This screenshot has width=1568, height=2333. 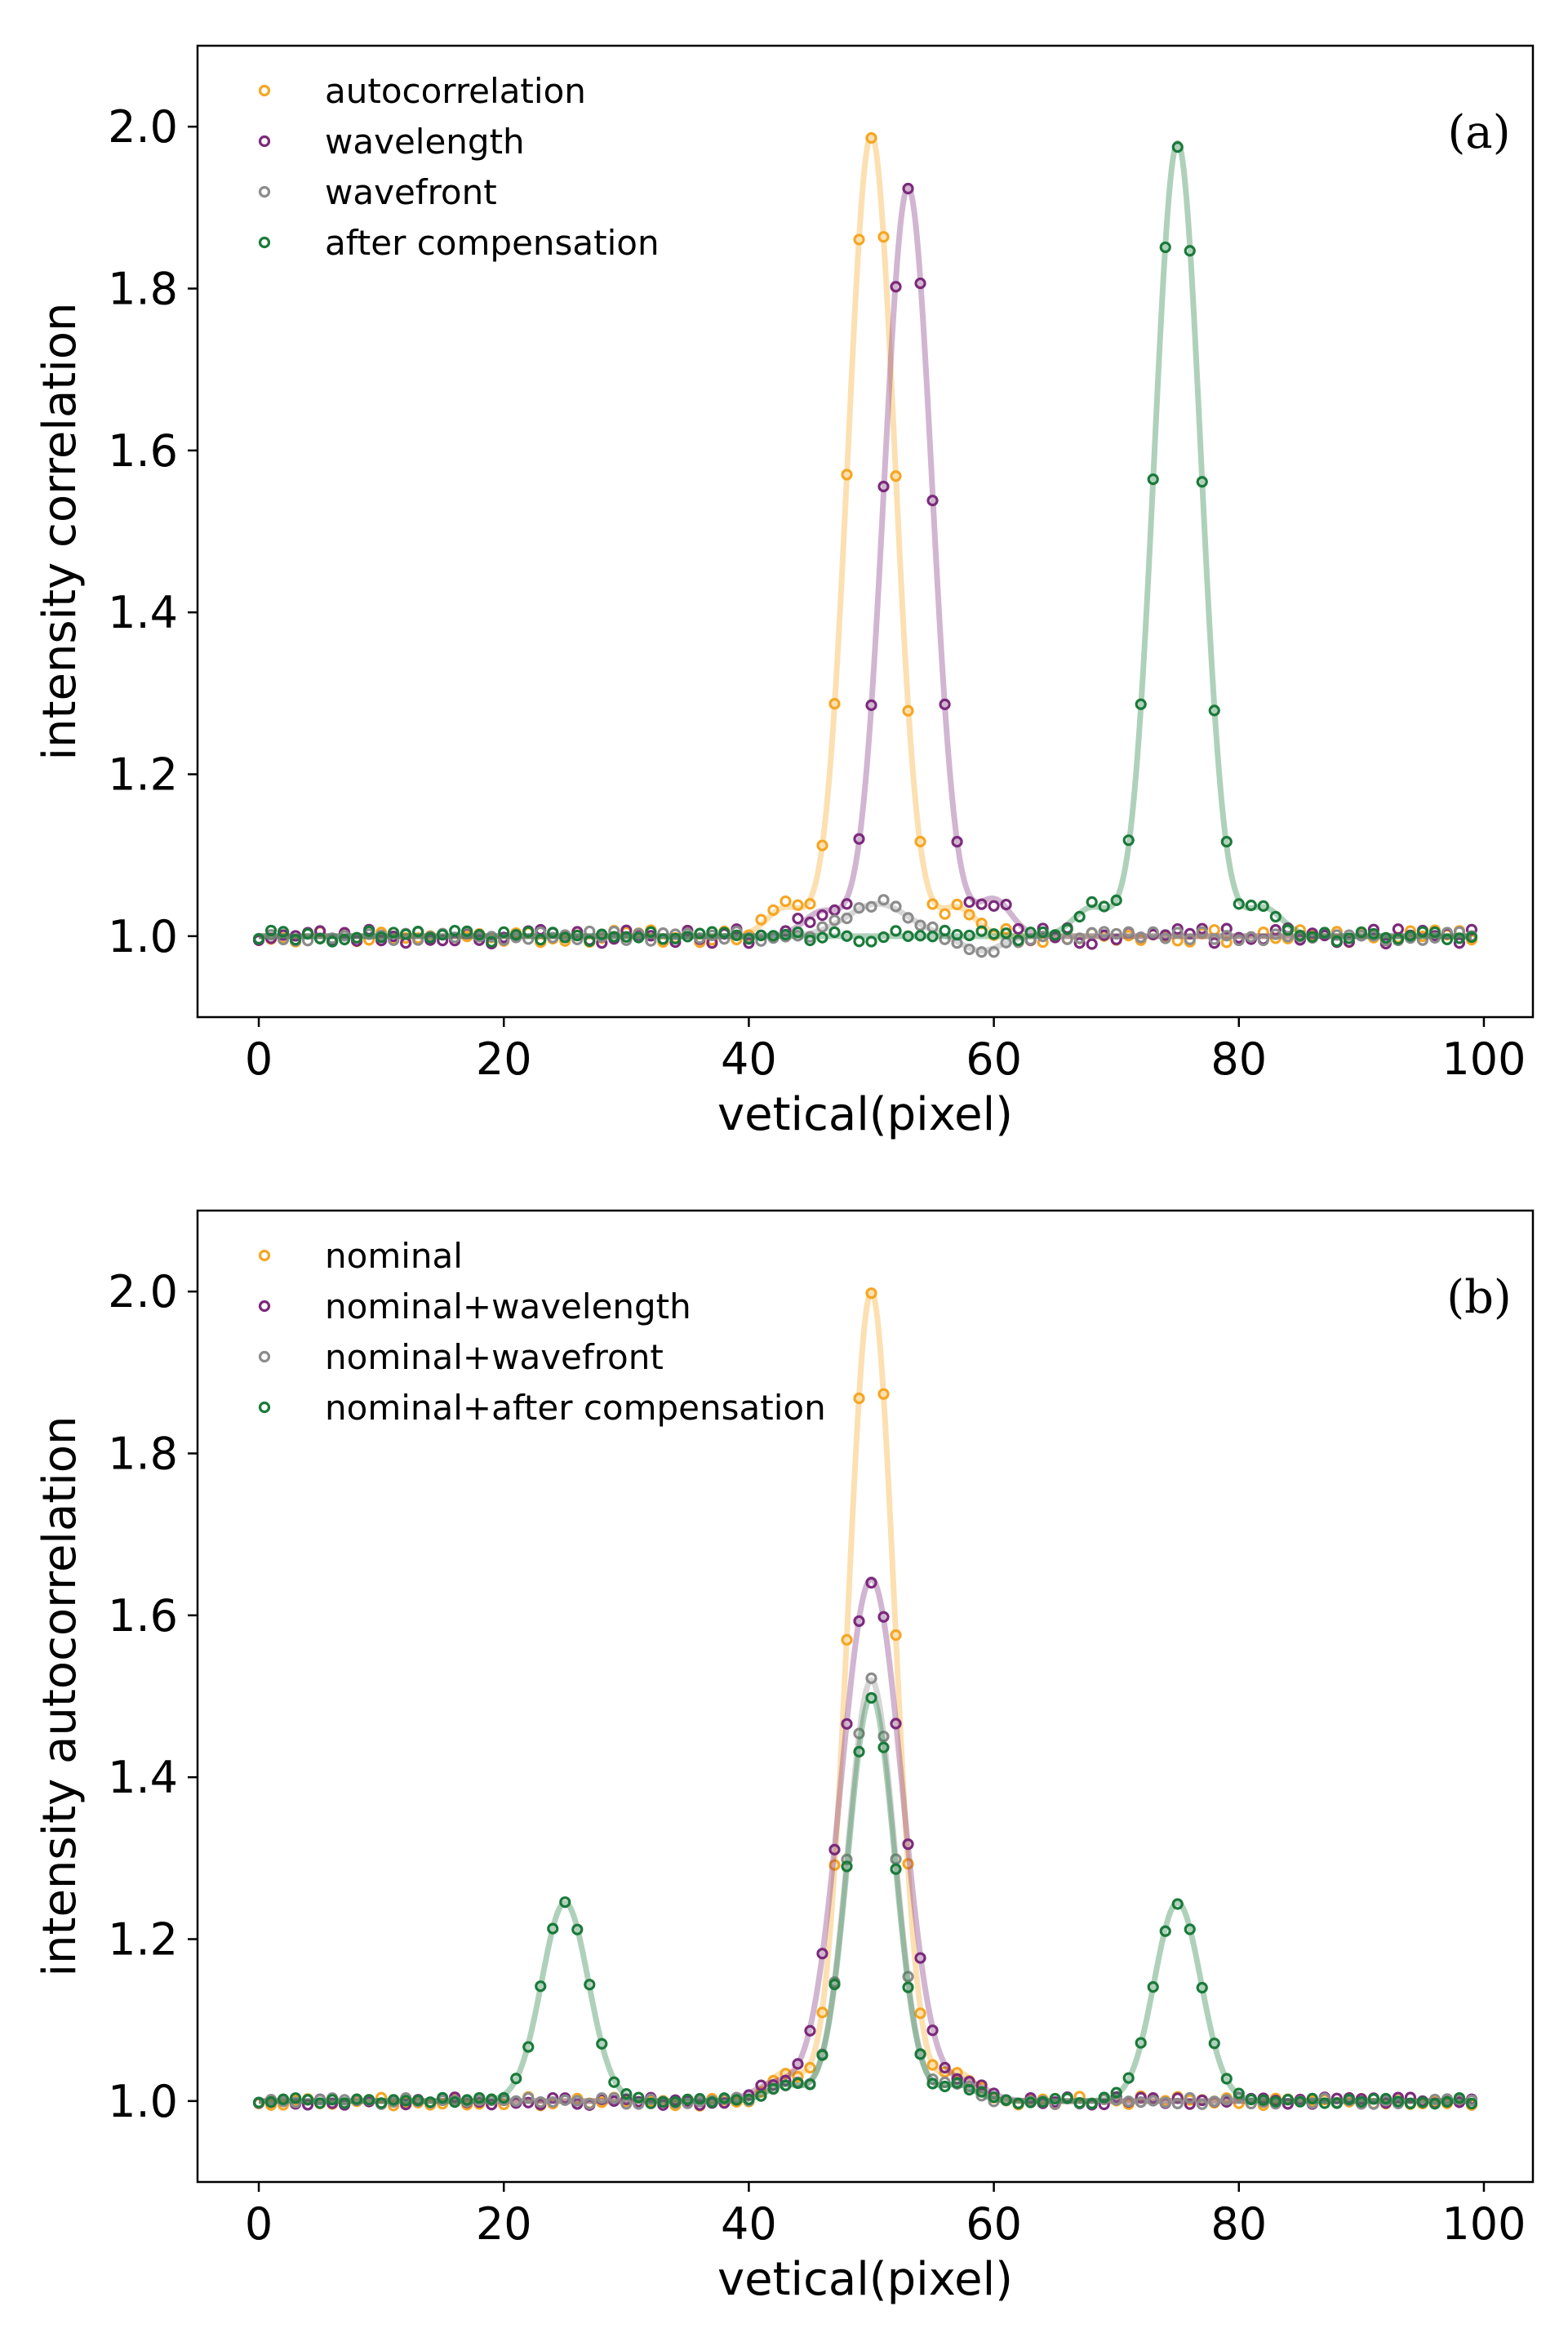 What do you see at coordinates (265, 141) in the screenshot?
I see `legend-marker` at bounding box center [265, 141].